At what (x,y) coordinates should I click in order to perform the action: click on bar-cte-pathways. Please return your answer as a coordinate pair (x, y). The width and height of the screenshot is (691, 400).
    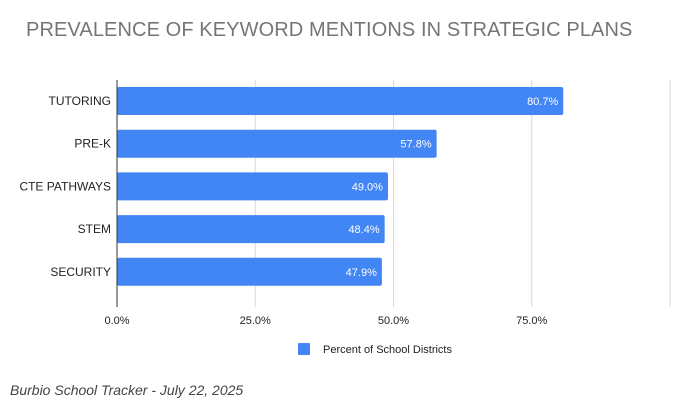
    Looking at the image, I should click on (252, 186).